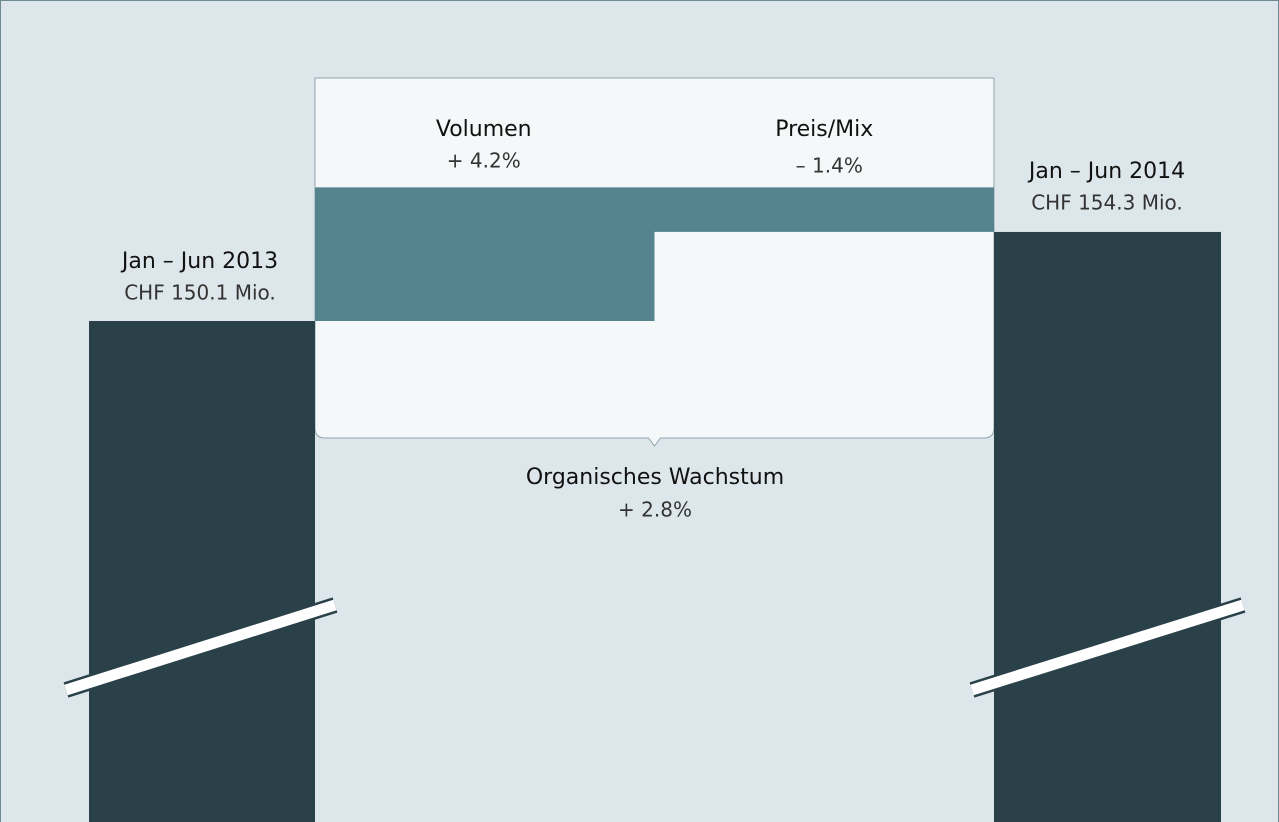  Describe the element at coordinates (1107, 203) in the screenshot. I see `end-value: CHF 154.3 Mio.` at that location.